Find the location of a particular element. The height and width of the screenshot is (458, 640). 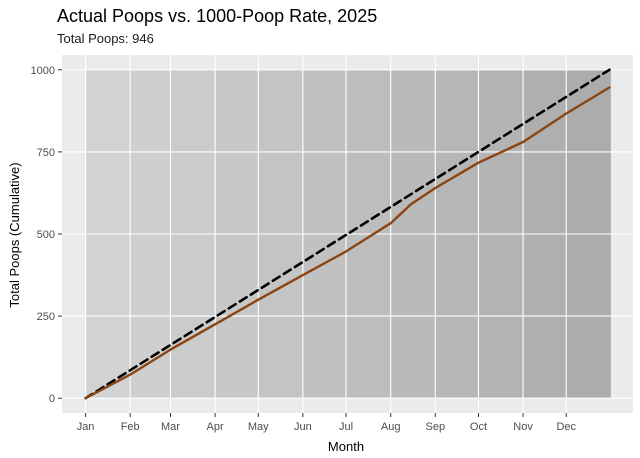

x-tick-label: Nov is located at coordinates (523, 427).